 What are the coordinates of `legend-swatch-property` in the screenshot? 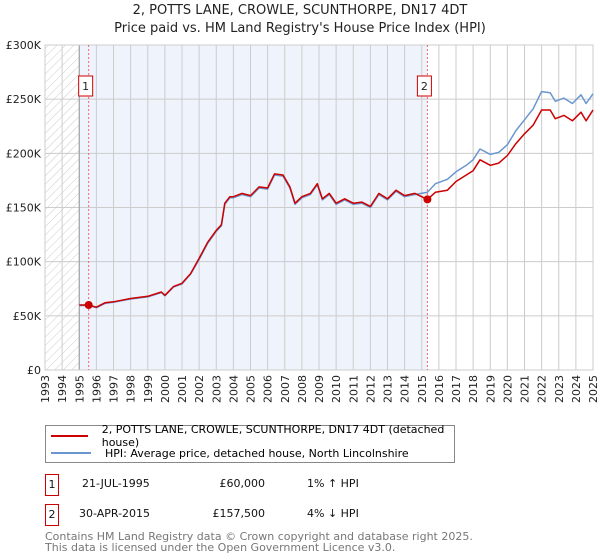 It's located at (69, 436).